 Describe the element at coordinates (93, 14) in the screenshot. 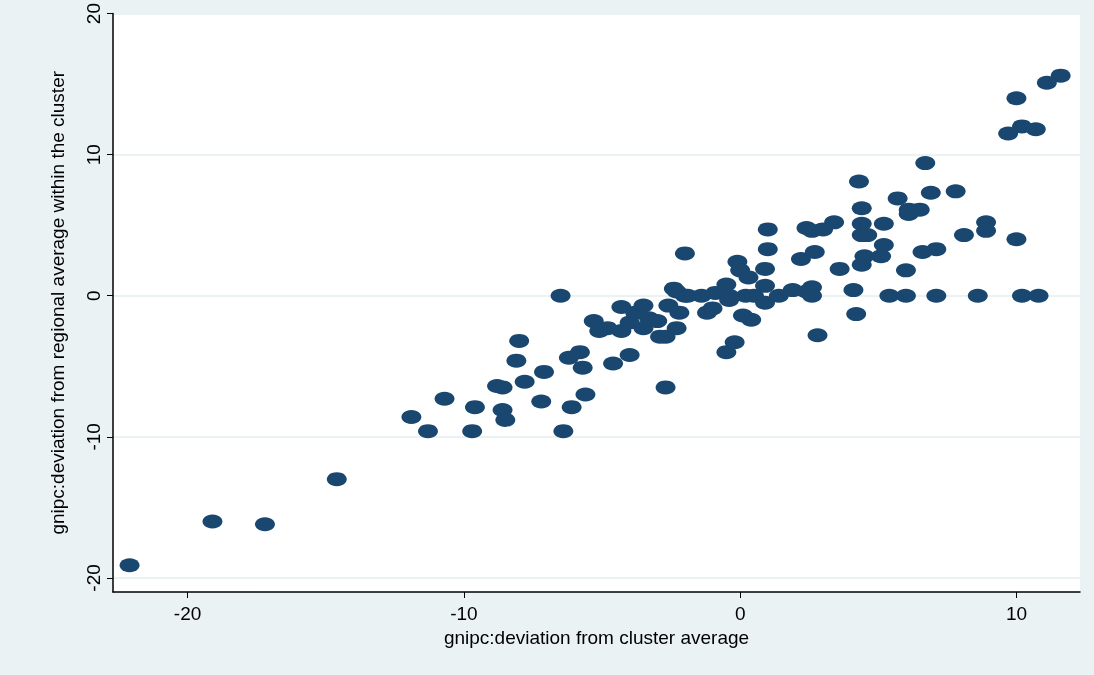

I see `y-tick-label: 20` at that location.